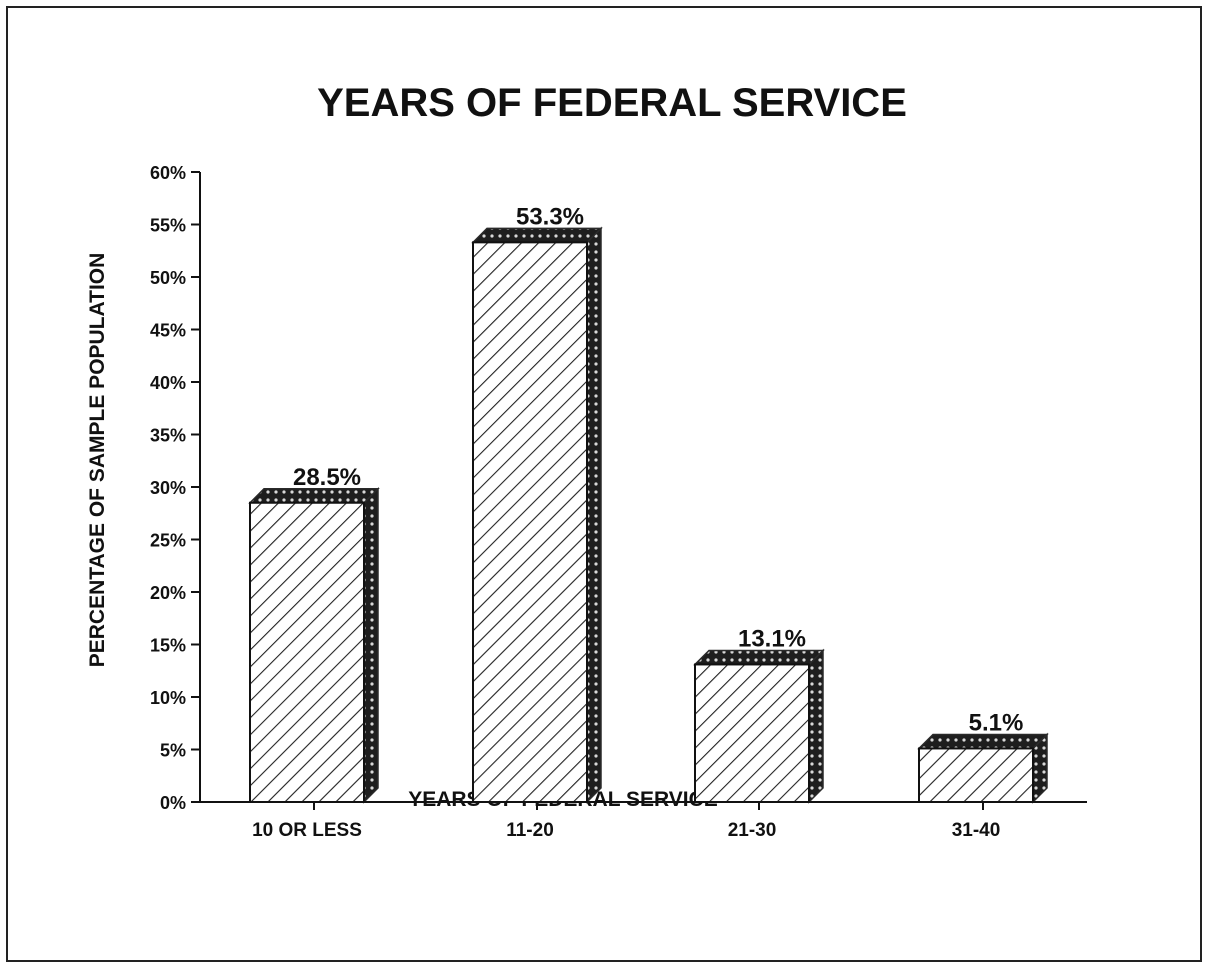  What do you see at coordinates (168, 278) in the screenshot?
I see `y-tick-label: 50%` at bounding box center [168, 278].